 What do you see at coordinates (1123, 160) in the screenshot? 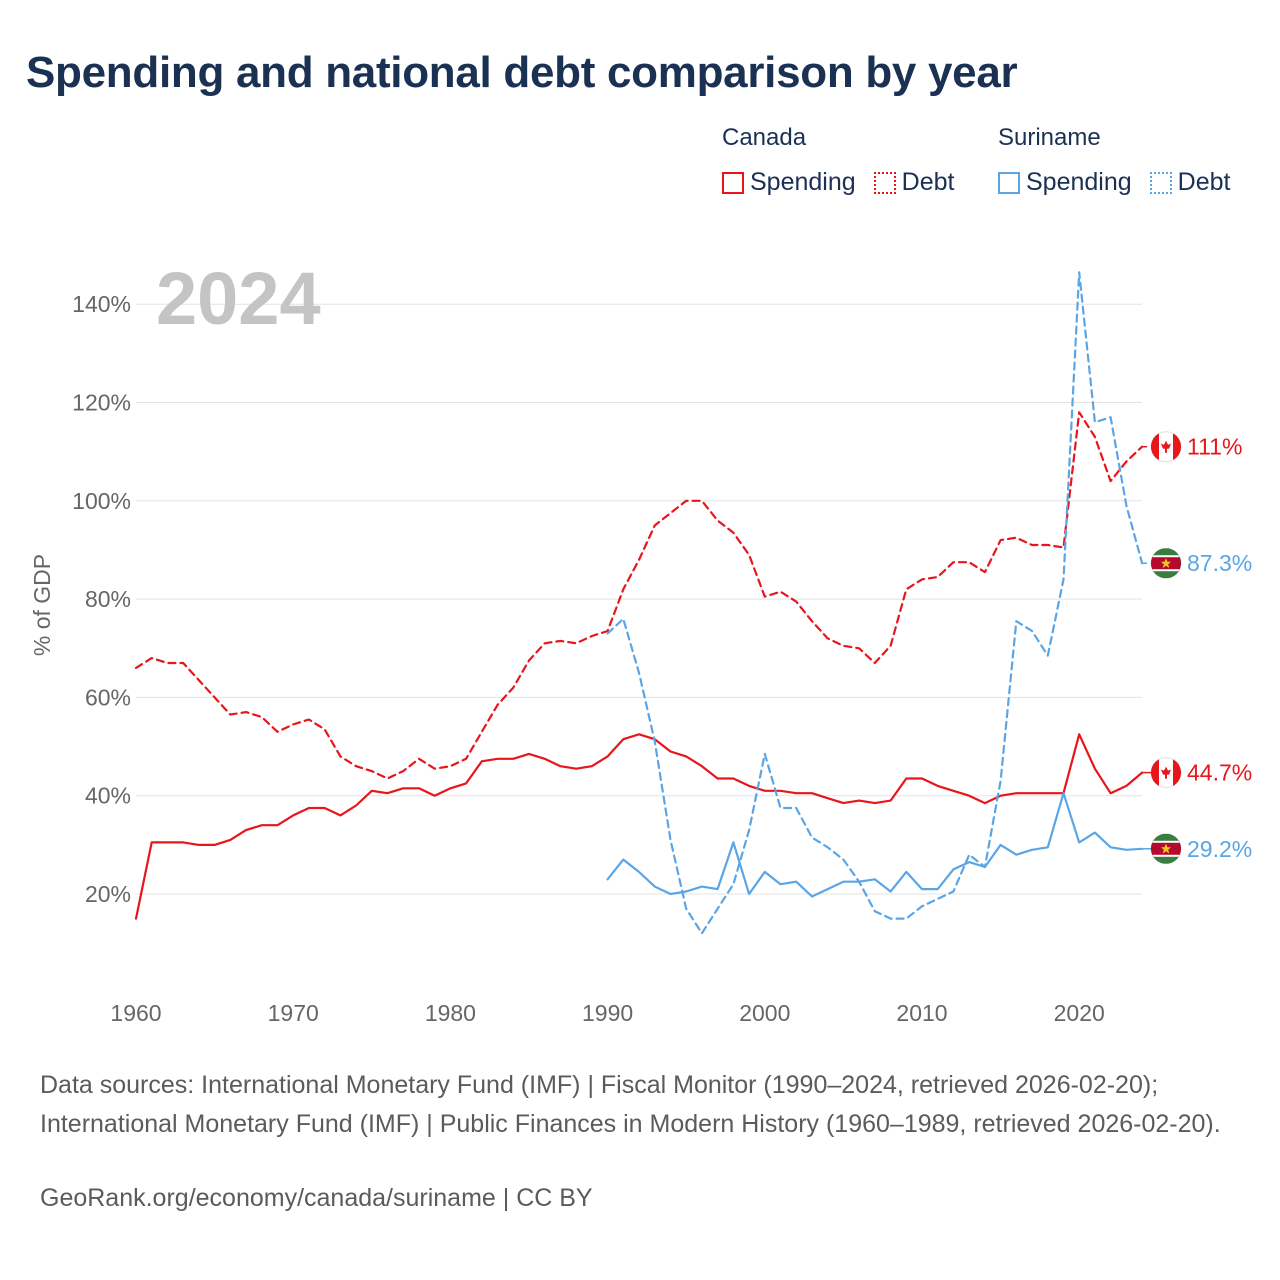
I see `legend-suriname: Suriname Spending Debt` at bounding box center [1123, 160].